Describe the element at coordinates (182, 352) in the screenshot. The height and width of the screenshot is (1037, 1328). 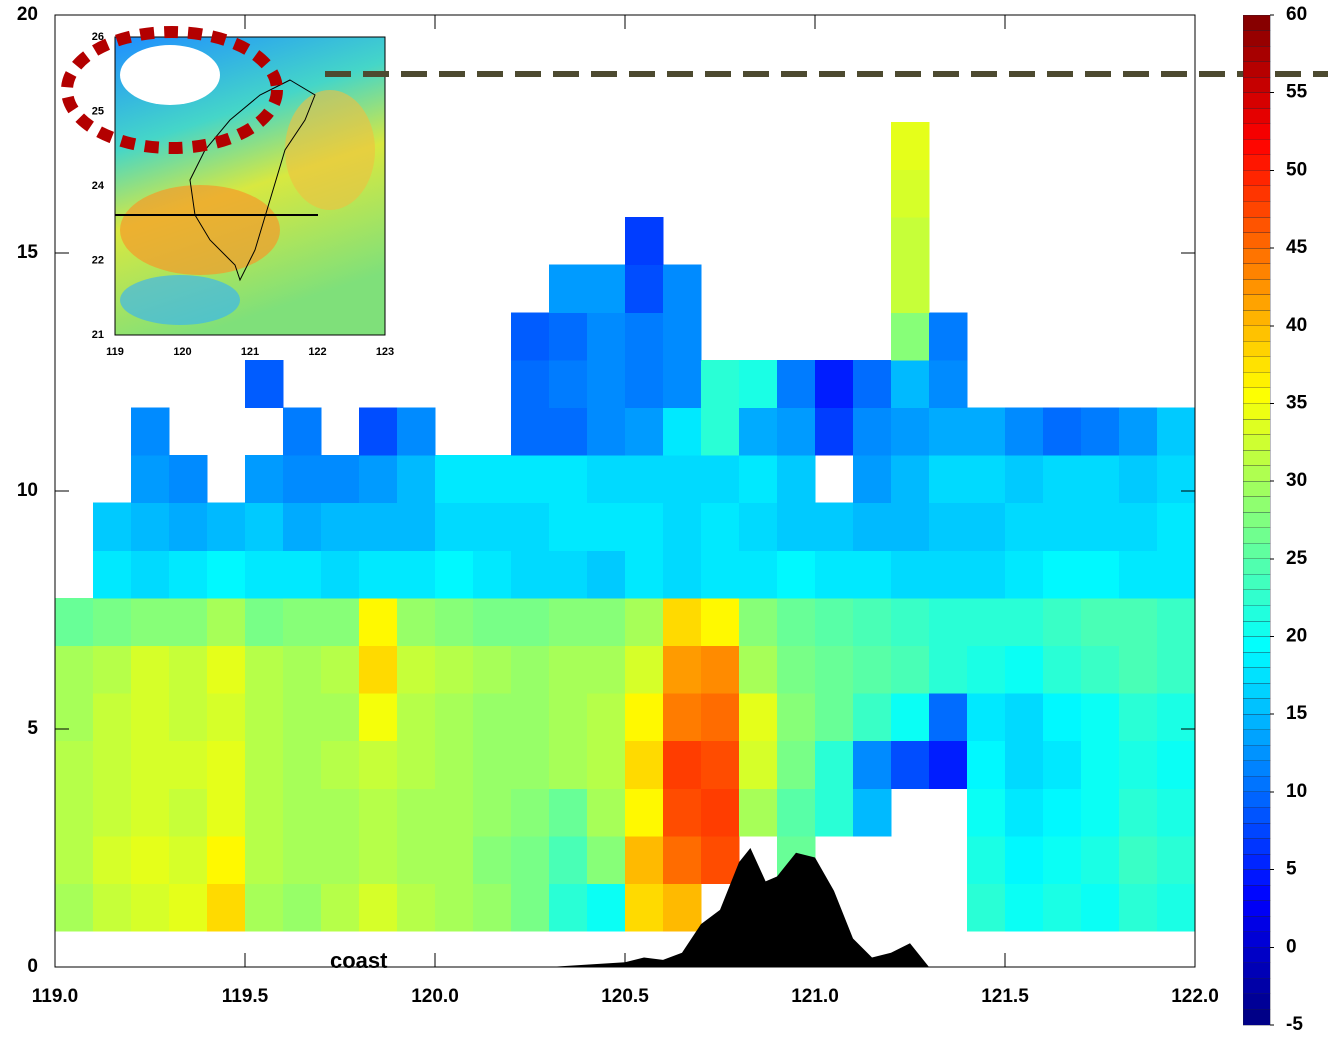
I see `inset-x-label: 120` at that location.